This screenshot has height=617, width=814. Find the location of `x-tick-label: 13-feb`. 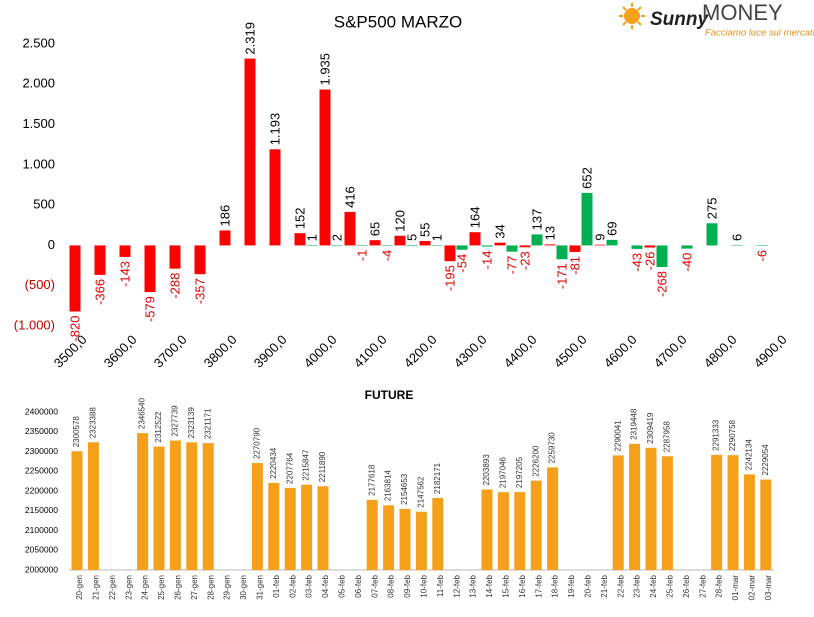

x-tick-label: 13-feb is located at coordinates (473, 585).